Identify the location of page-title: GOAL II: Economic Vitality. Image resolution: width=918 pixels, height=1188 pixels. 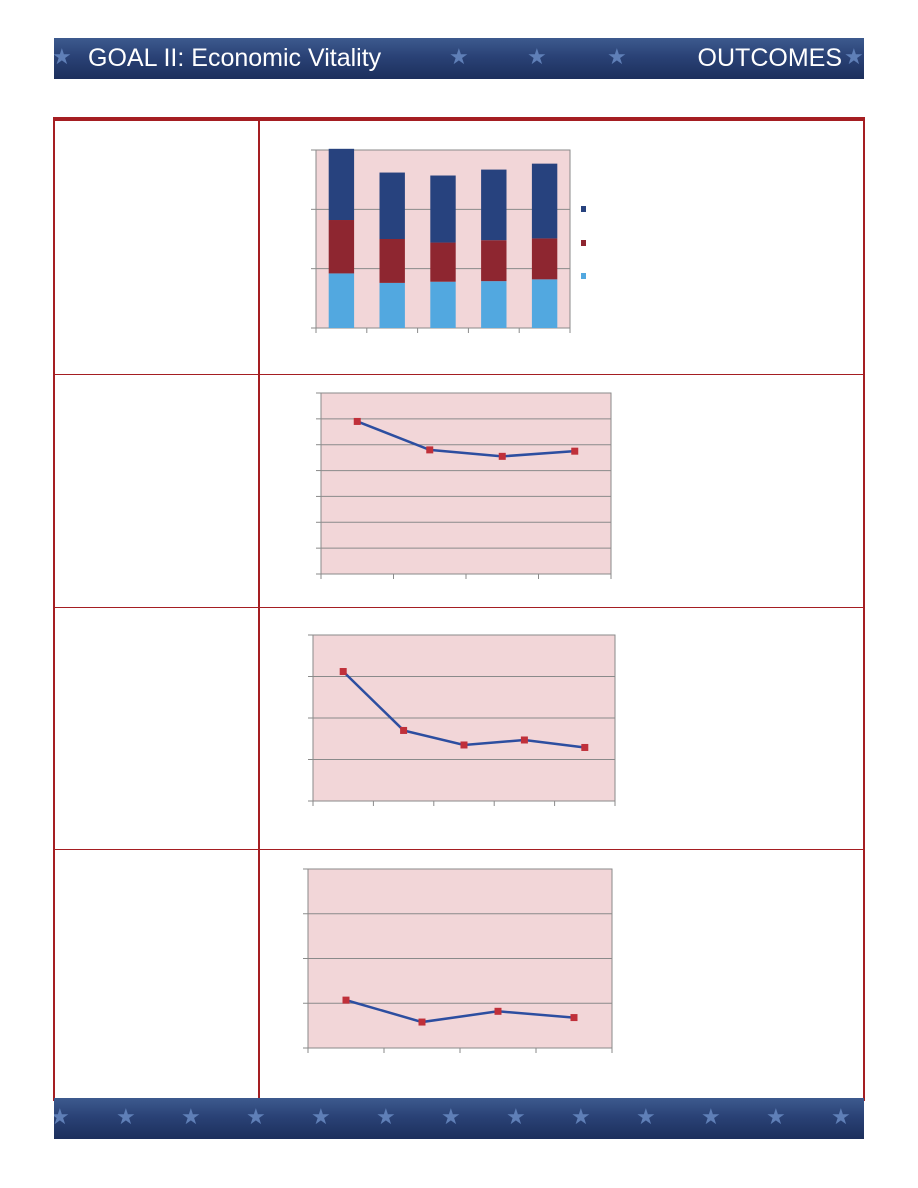
(235, 58).